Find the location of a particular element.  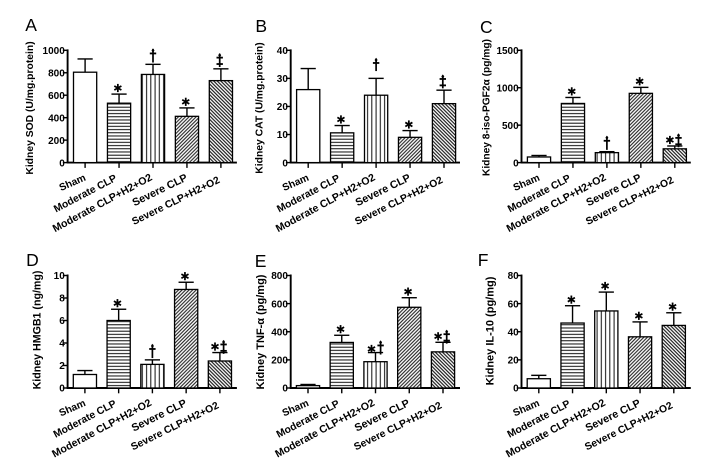

svg-text: Kidney IL-10 (pg/mg) is located at coordinates (490, 330).